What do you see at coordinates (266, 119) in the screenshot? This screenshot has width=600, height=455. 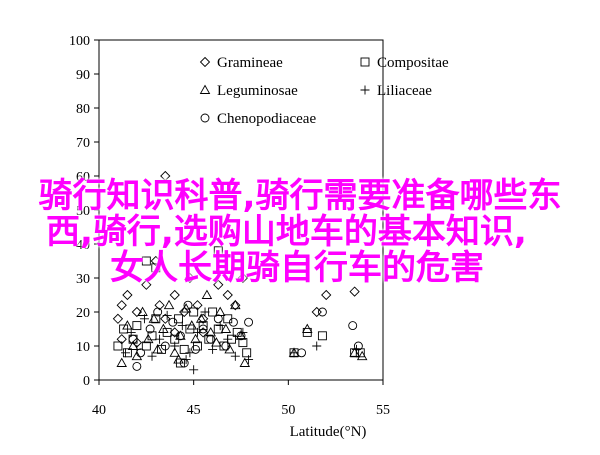 I see `legend-label-chenopodiaceae: Chenopodiaceae` at bounding box center [266, 119].